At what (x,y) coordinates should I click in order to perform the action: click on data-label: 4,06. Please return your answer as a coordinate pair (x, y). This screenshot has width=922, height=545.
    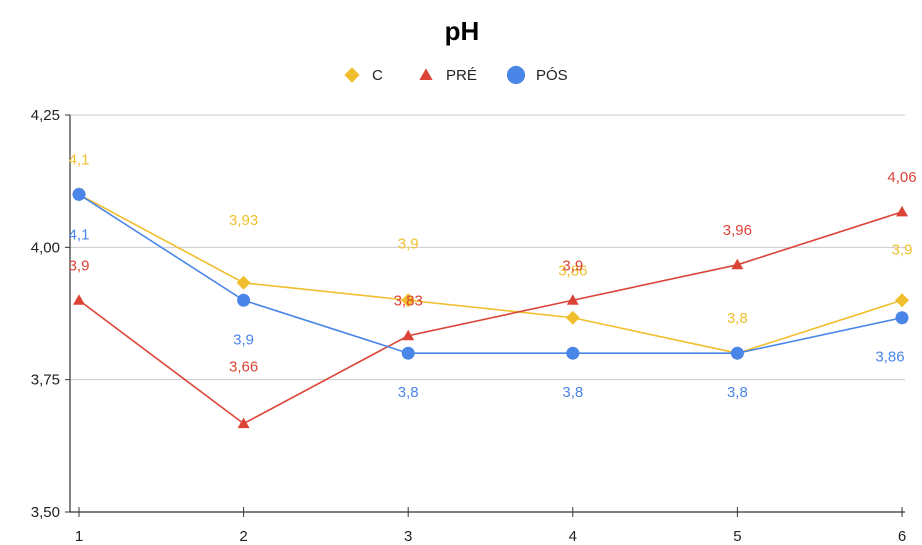
    Looking at the image, I should click on (901, 177).